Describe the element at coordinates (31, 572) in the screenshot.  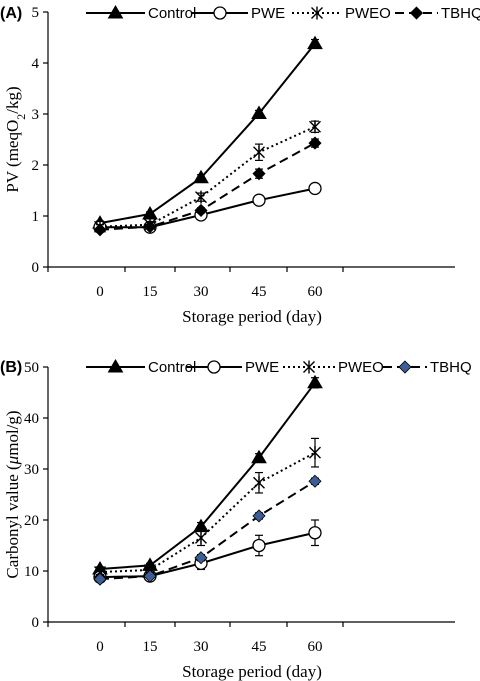
I see `y-tick-label: 10` at that location.